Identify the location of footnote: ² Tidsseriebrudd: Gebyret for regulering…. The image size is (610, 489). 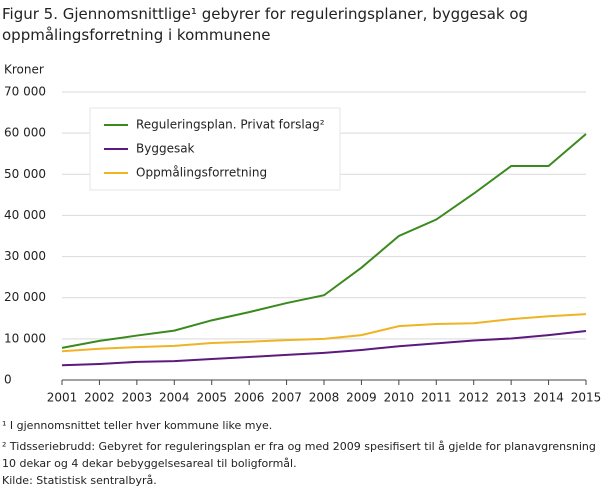
(299, 455).